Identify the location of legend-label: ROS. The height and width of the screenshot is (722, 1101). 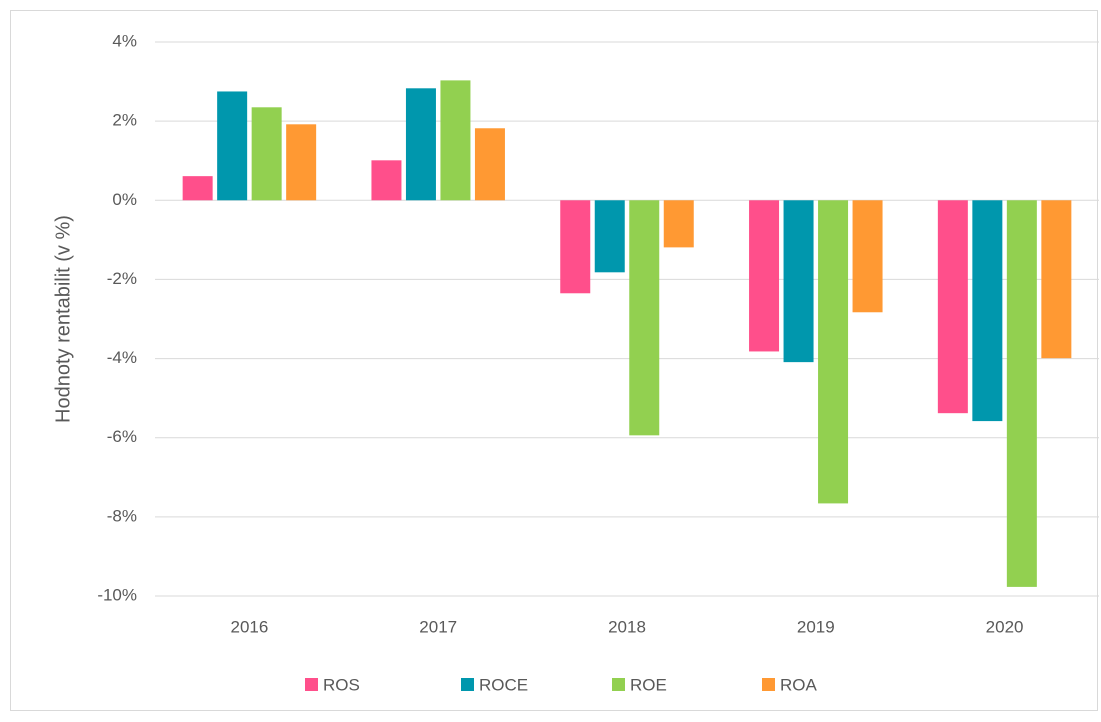
(341, 684).